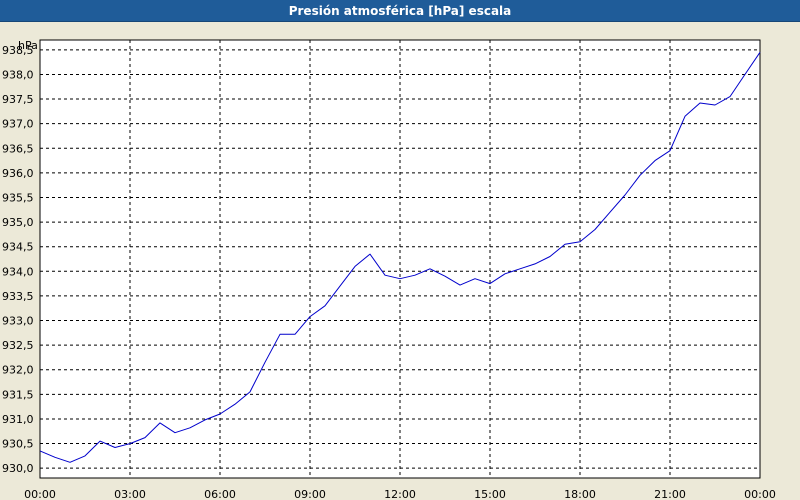 The height and width of the screenshot is (500, 800). What do you see at coordinates (18, 173) in the screenshot?
I see `y-tick-label: 936,0` at bounding box center [18, 173].